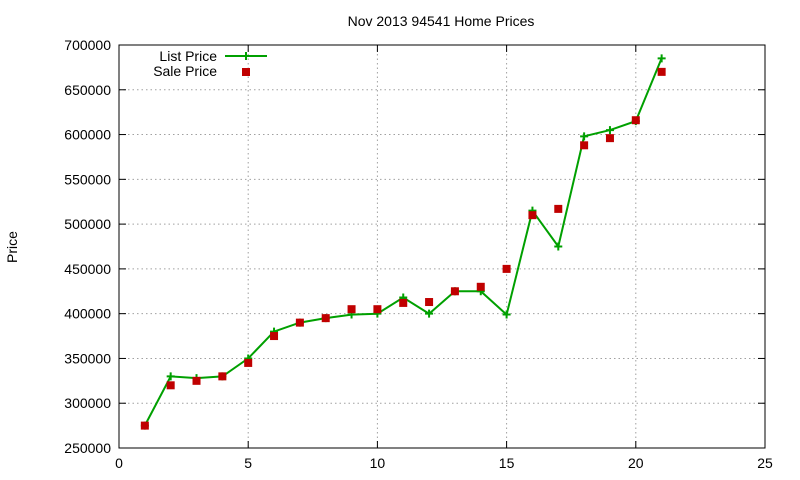 This screenshot has height=480, width=800. What do you see at coordinates (87, 224) in the screenshot?
I see `y-tick-label: 500000` at bounding box center [87, 224].